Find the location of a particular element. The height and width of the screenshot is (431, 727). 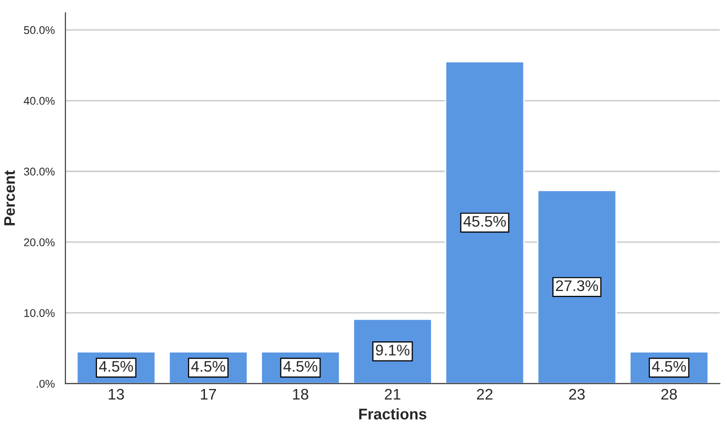

y-axis-title: Percent is located at coordinates (9, 198).